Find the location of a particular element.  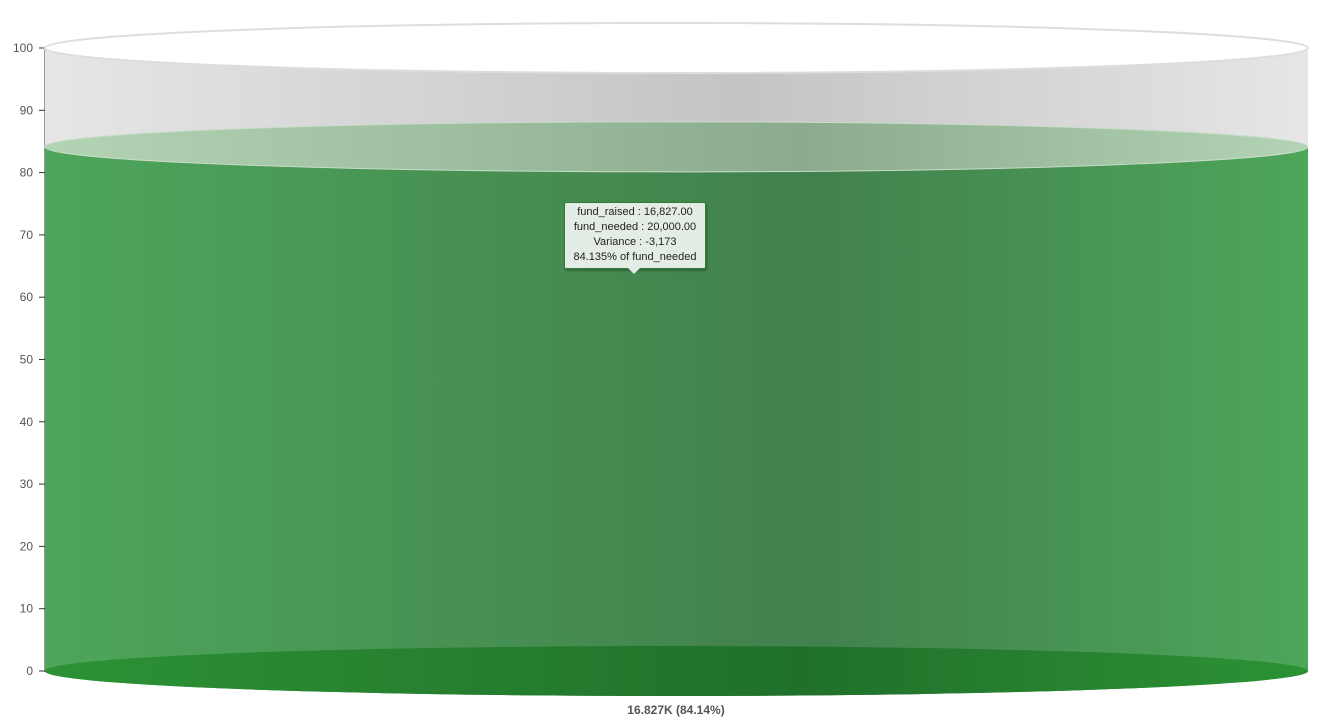

tooltip-fund-raised: fund_raised : 16,827.00 is located at coordinates (635, 212).